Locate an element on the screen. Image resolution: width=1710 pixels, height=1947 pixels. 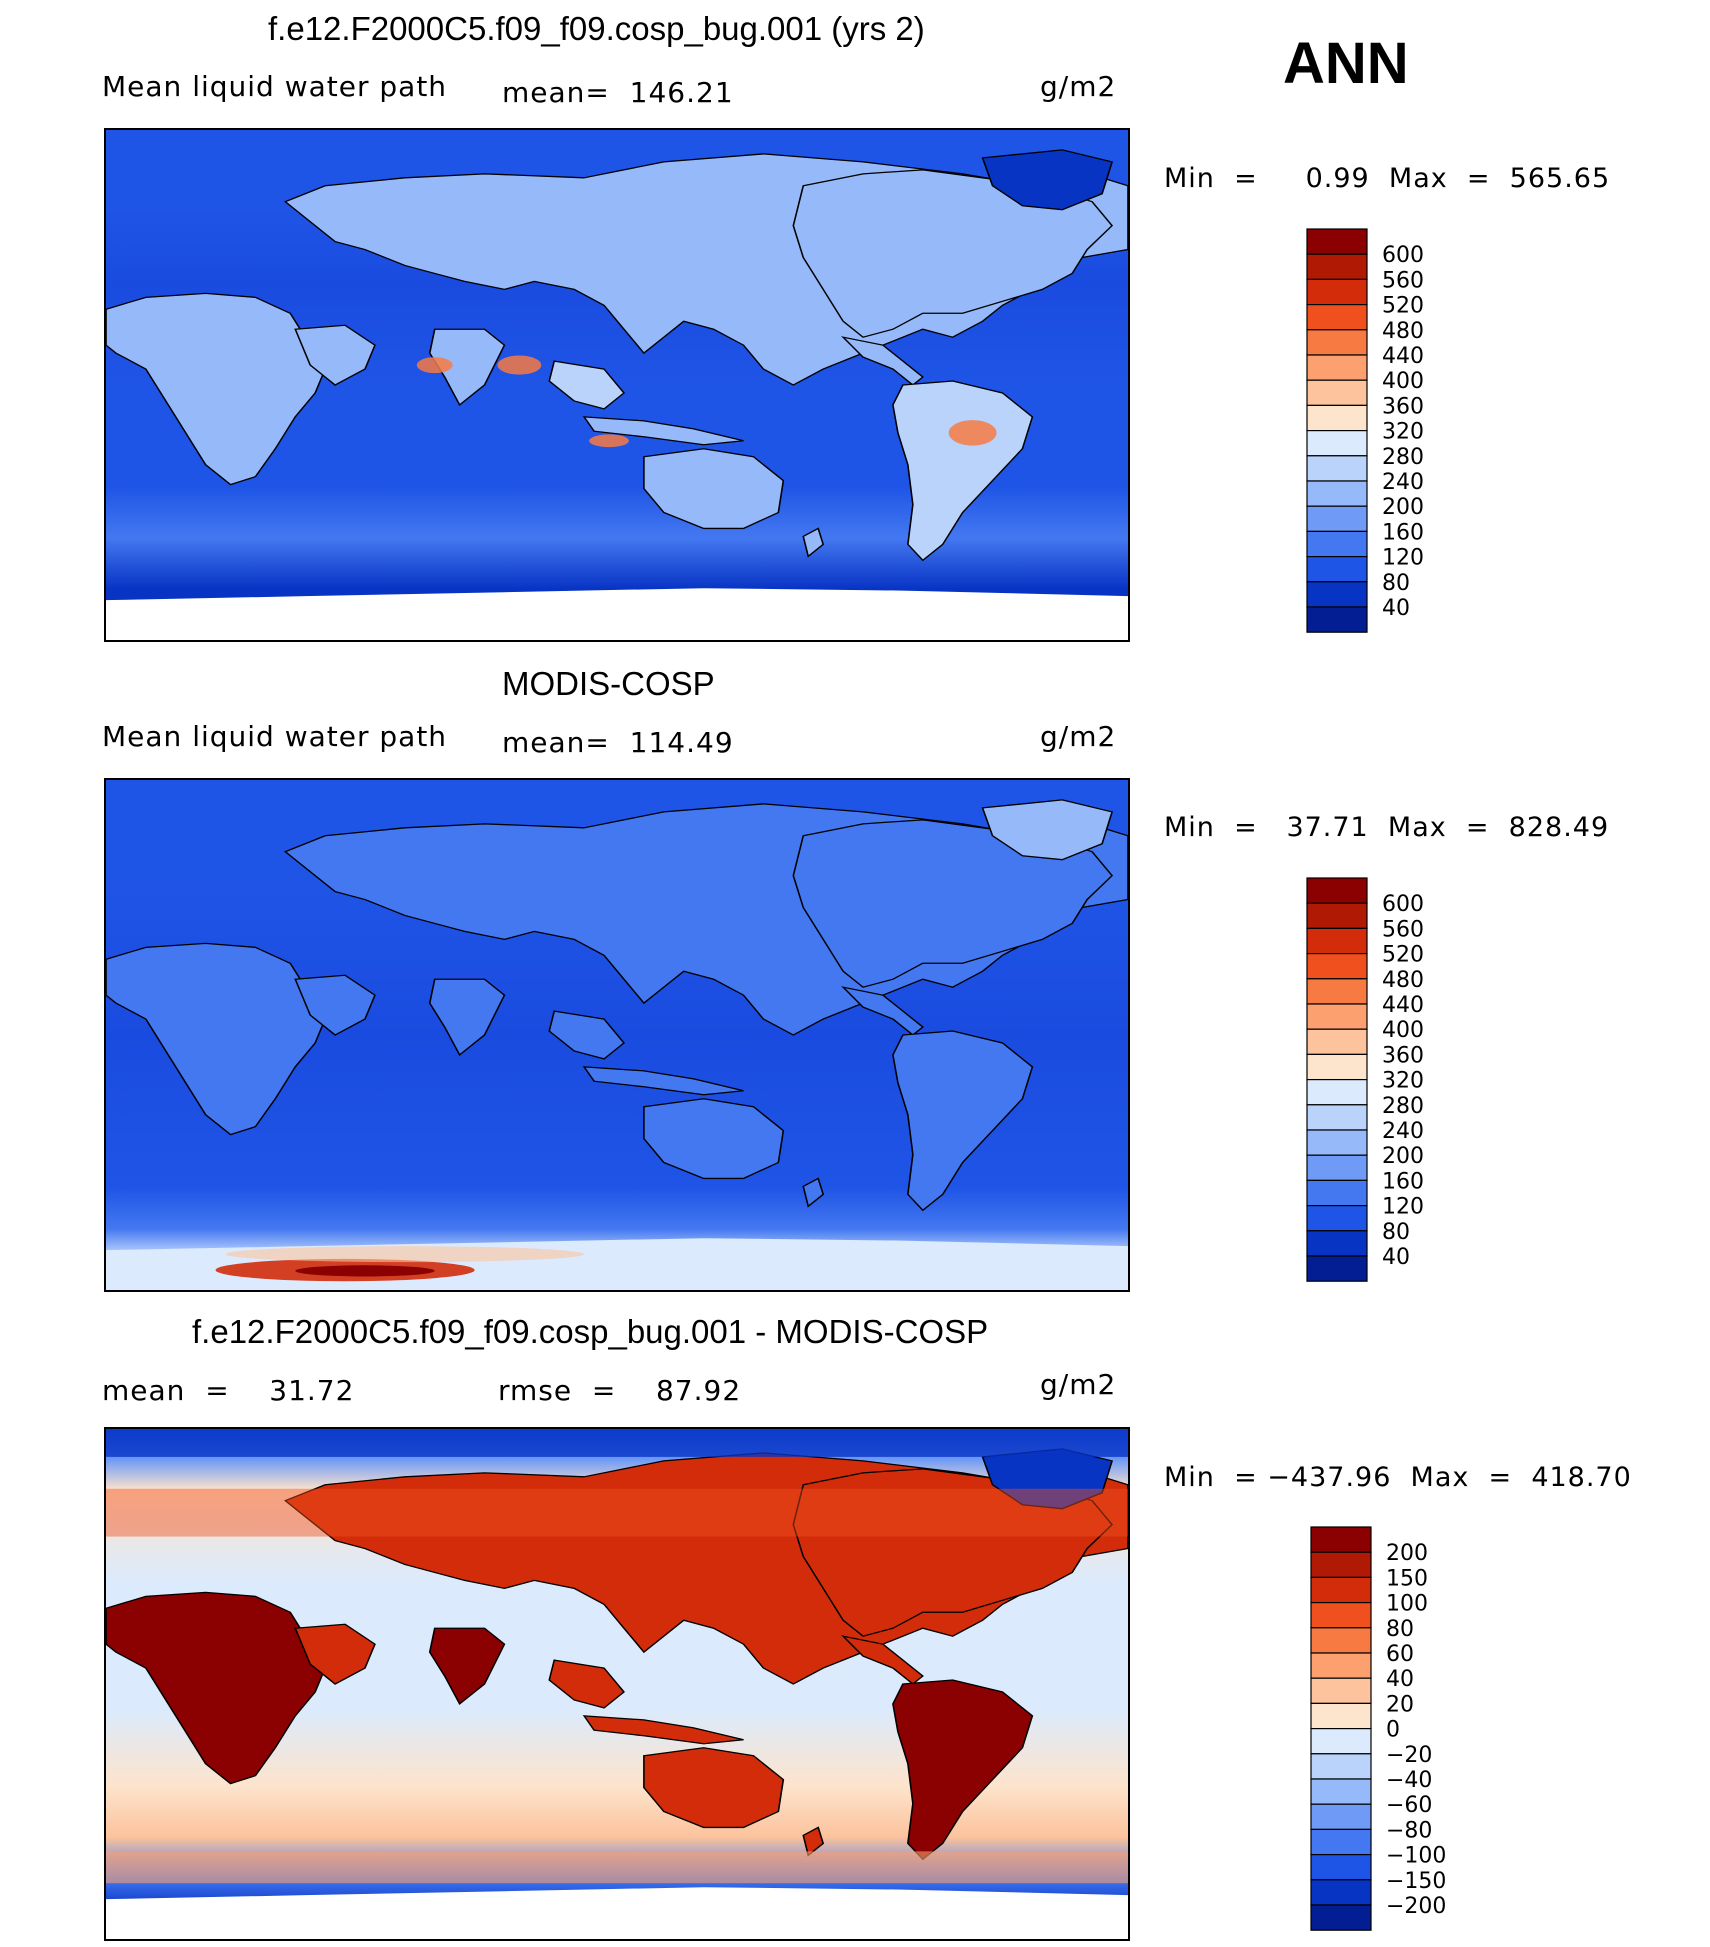
colorbar-tick-label: 400 is located at coordinates (1403, 1030).